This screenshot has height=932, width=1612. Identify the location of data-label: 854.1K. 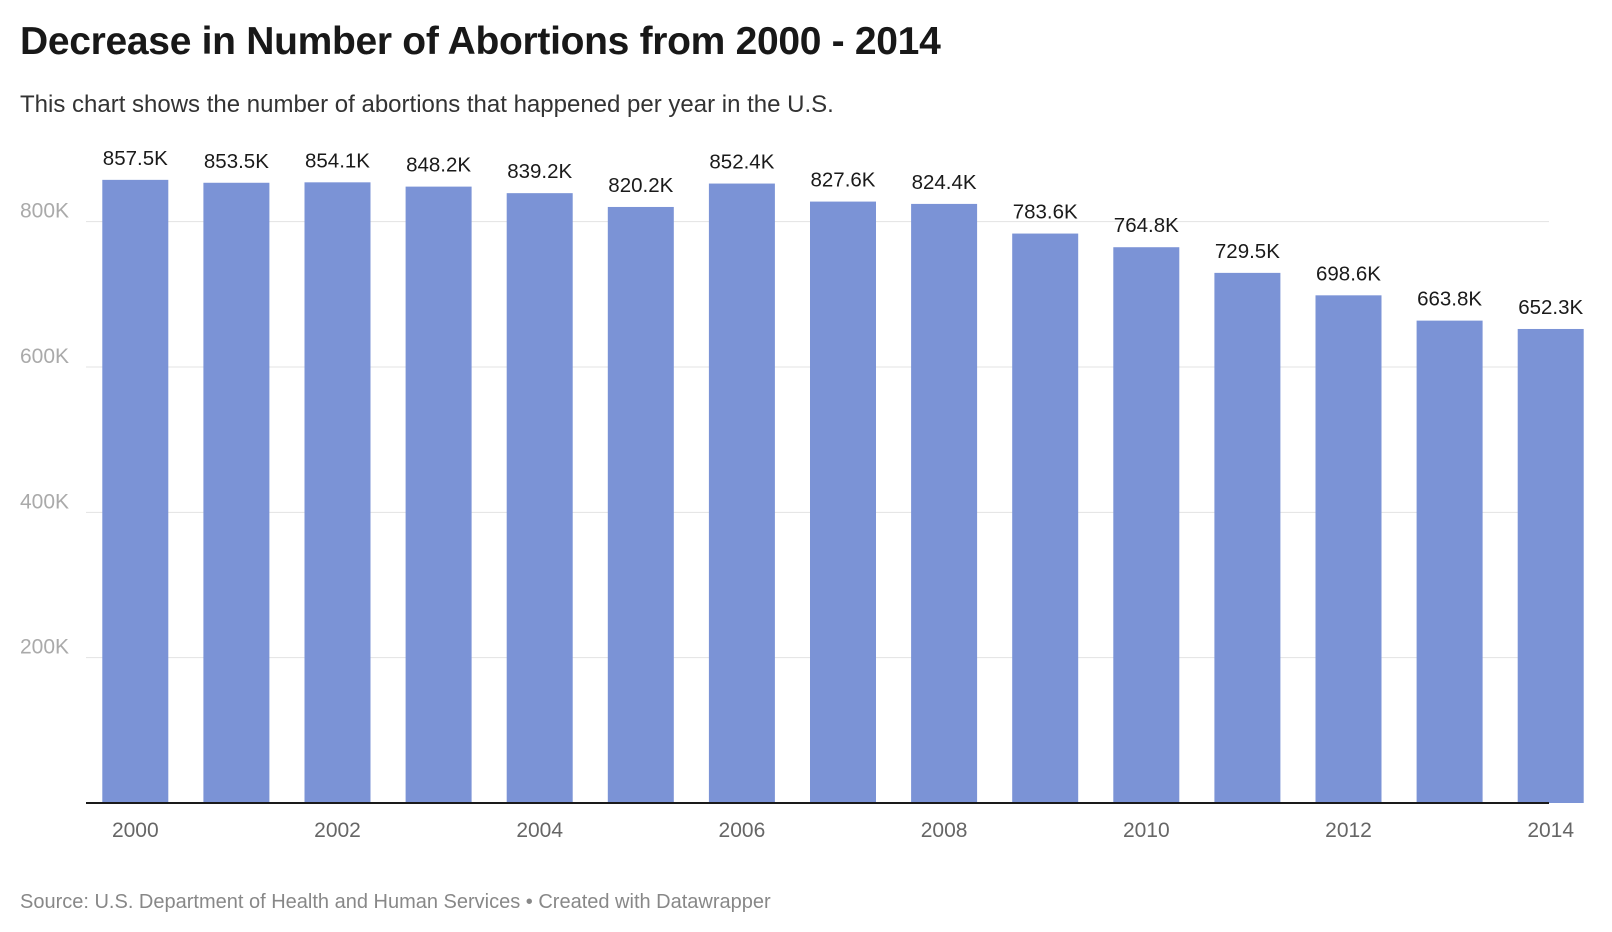
(337, 160).